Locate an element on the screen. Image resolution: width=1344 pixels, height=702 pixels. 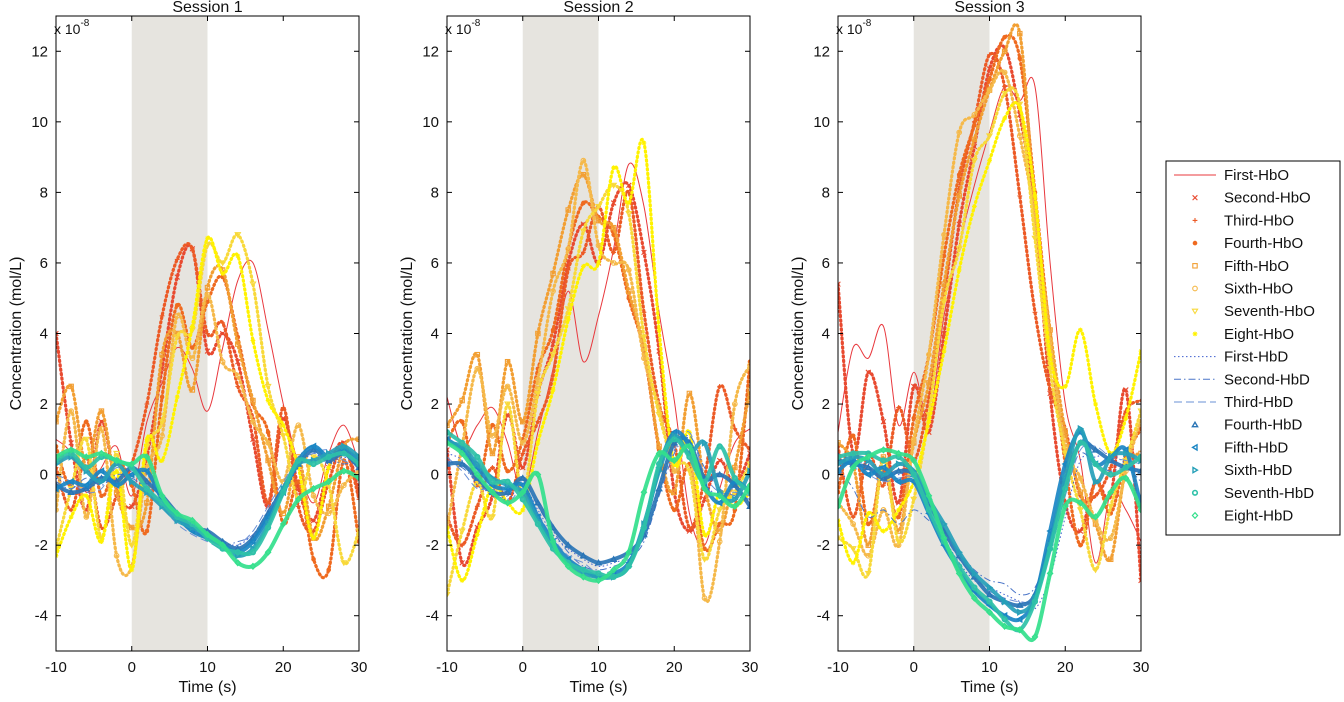
x-tick-label: 30 is located at coordinates (359, 667).